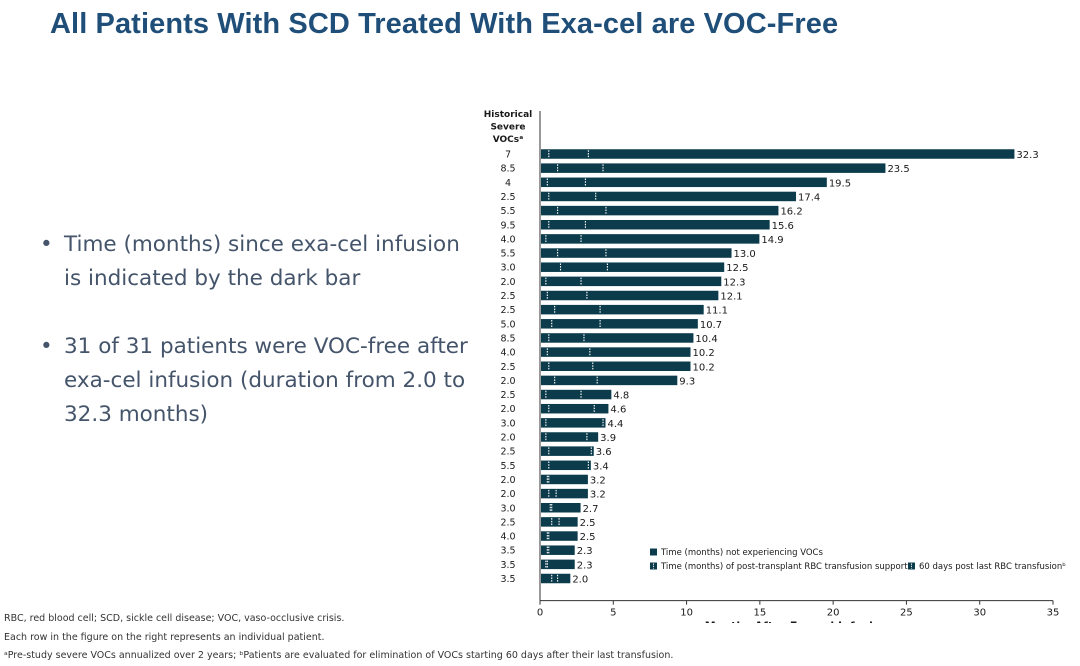 The height and width of the screenshot is (666, 1080). What do you see at coordinates (604, 452) in the screenshot?
I see `bar-value-label: 3.6` at bounding box center [604, 452].